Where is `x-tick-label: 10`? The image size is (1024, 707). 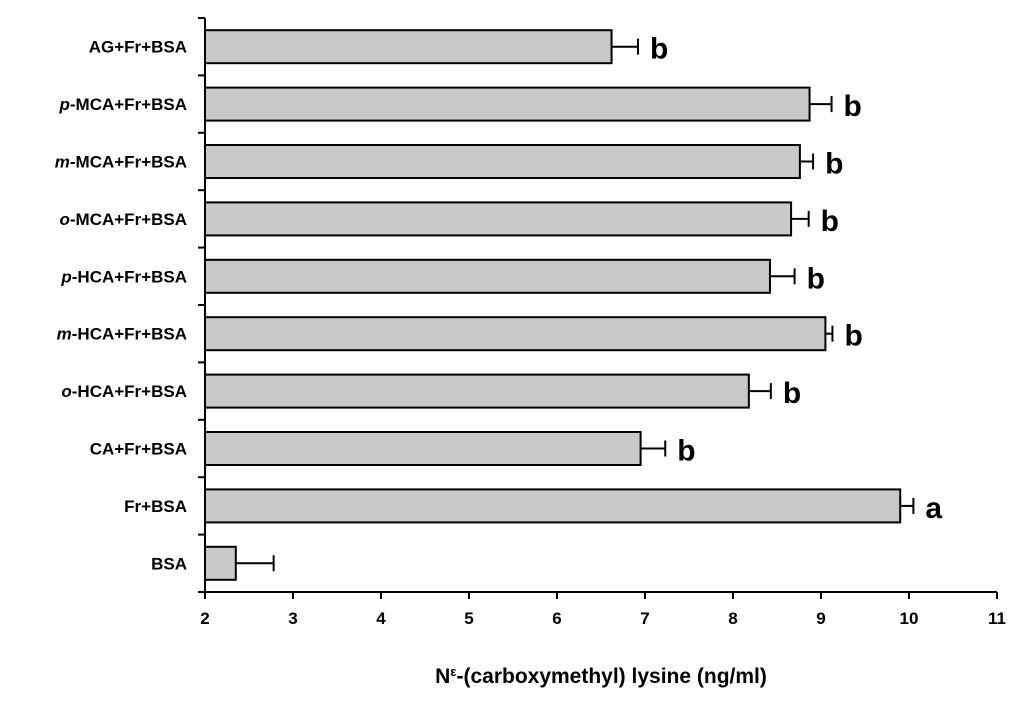 x-tick-label: 10 is located at coordinates (909, 618).